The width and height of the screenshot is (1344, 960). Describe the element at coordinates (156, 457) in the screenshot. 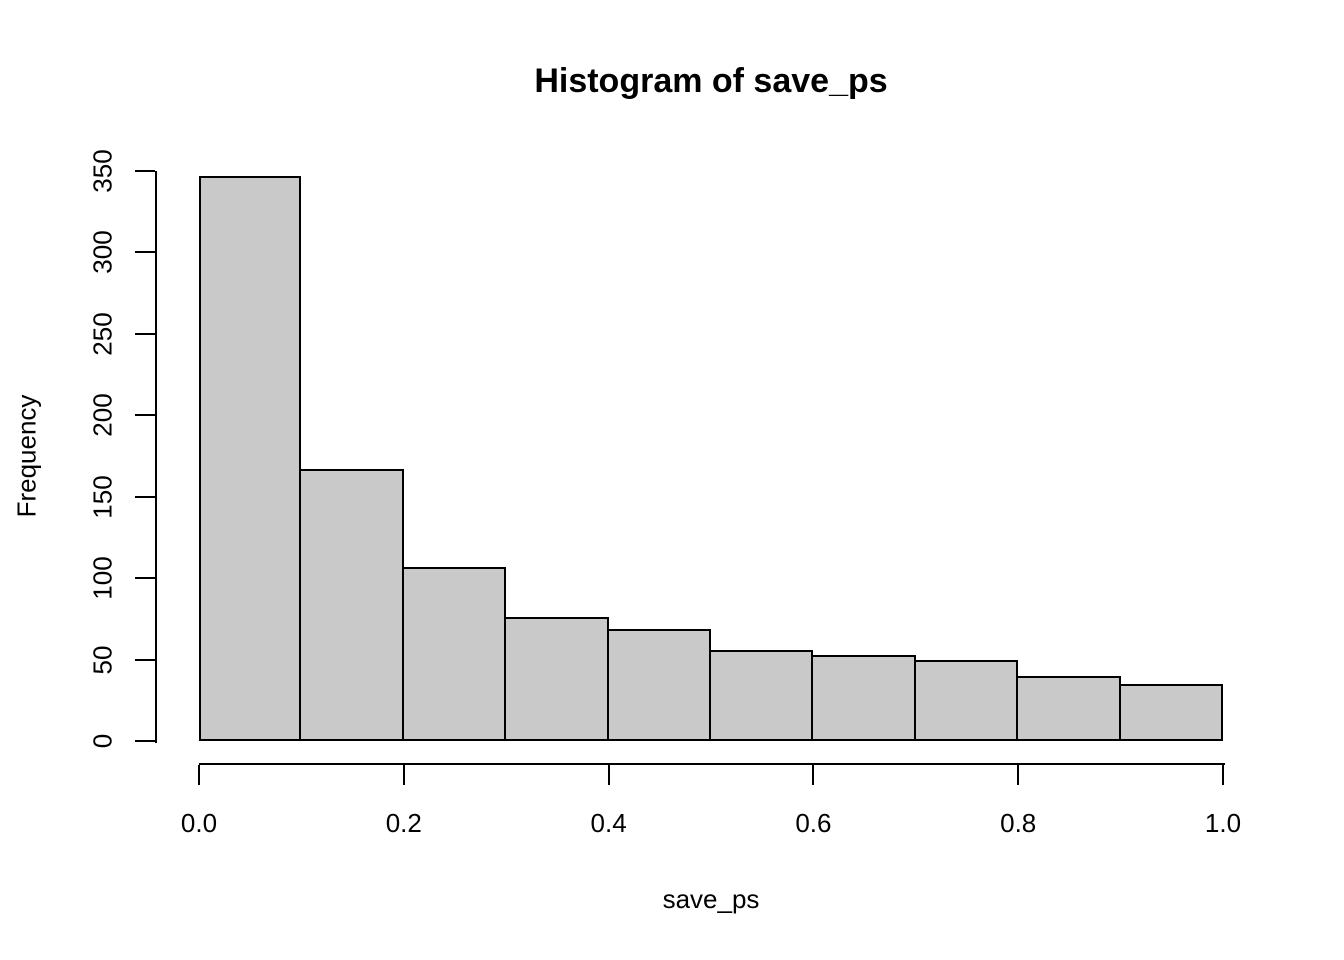

I see `y-axis-line` at that location.